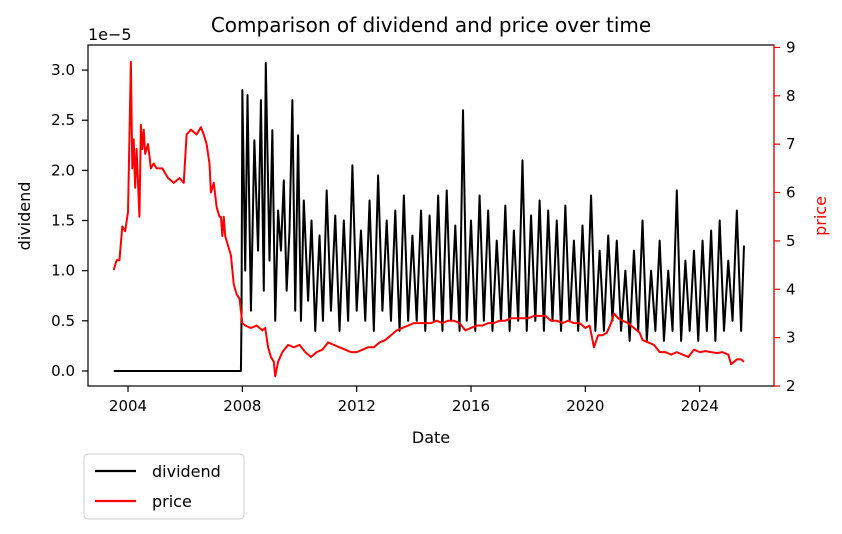 This screenshot has height=534, width=842. I want to click on x-tick-label-2008: 2008, so click(242, 406).